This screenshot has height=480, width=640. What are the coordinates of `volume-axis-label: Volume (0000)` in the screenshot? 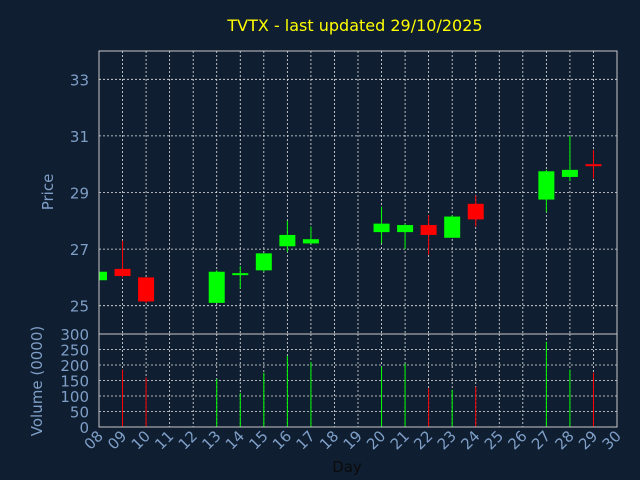 It's located at (37, 381).